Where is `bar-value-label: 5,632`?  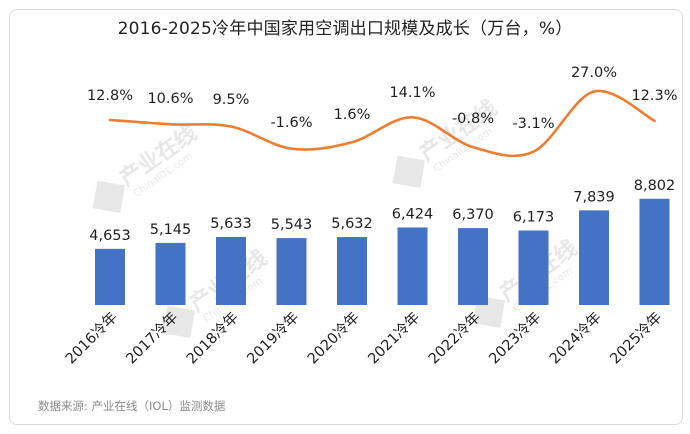 bar-value-label: 5,632 is located at coordinates (352, 224).